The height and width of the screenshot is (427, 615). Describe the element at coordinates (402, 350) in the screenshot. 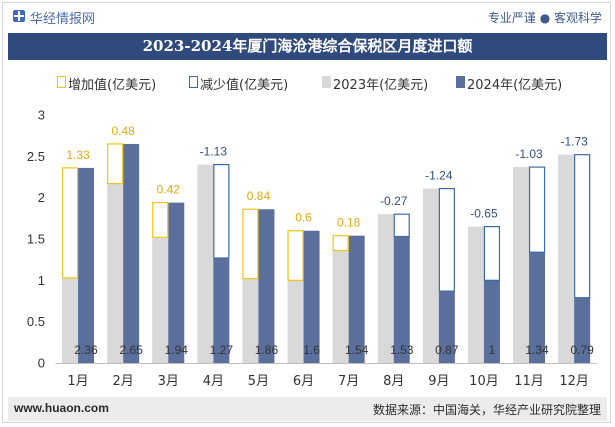

I see `value-2024-label: 1.53` at that location.